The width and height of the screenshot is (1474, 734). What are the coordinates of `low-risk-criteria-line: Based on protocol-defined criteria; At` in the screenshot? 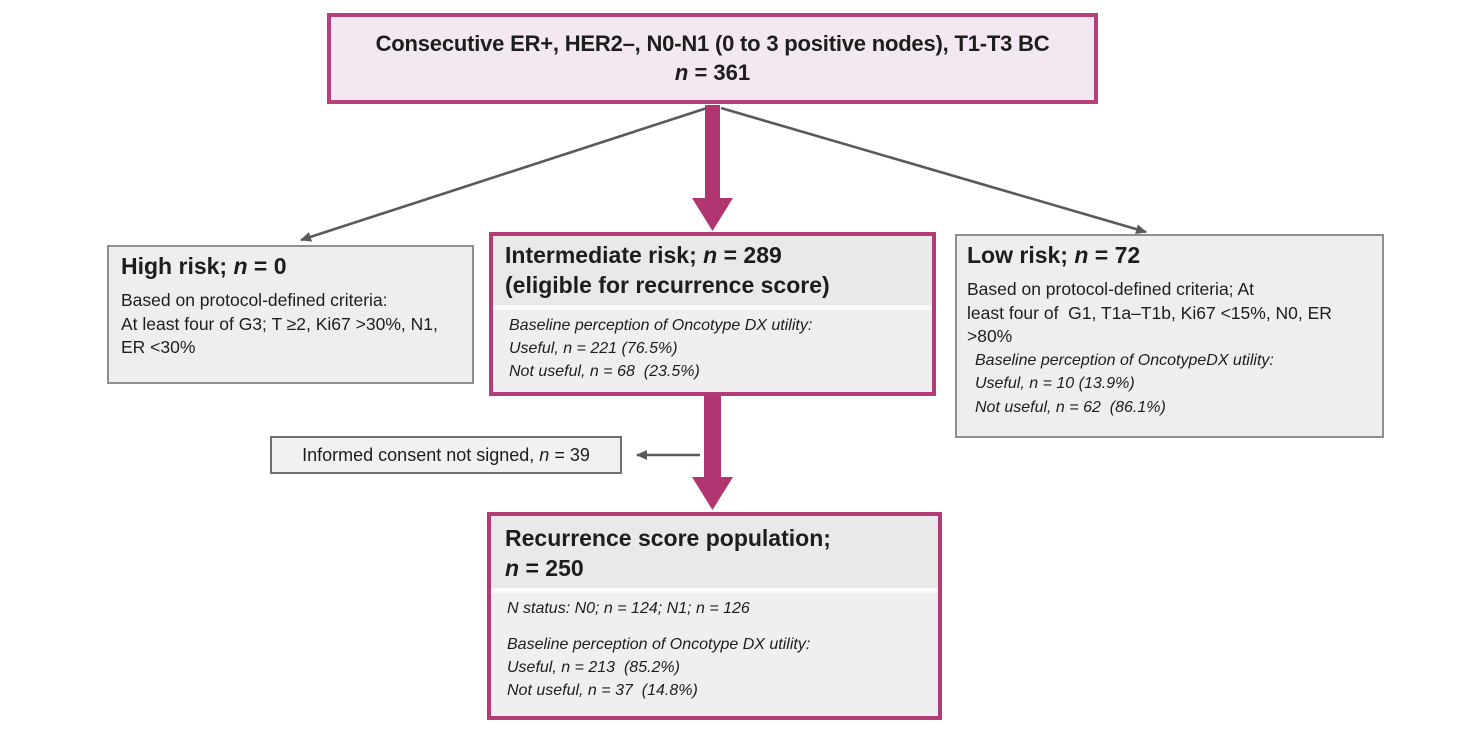 It's located at (1110, 288).